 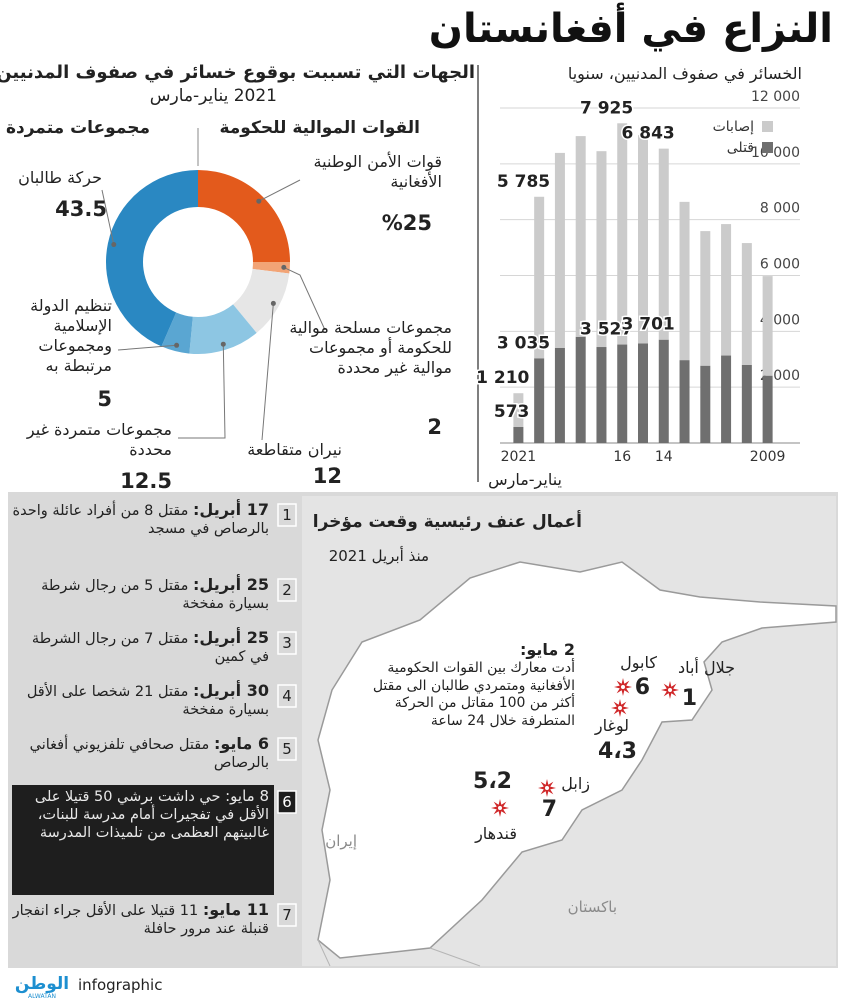 What do you see at coordinates (99, 439) in the screenshot?
I see `slice-name: مجموعات متمردة غير محددة` at bounding box center [99, 439].